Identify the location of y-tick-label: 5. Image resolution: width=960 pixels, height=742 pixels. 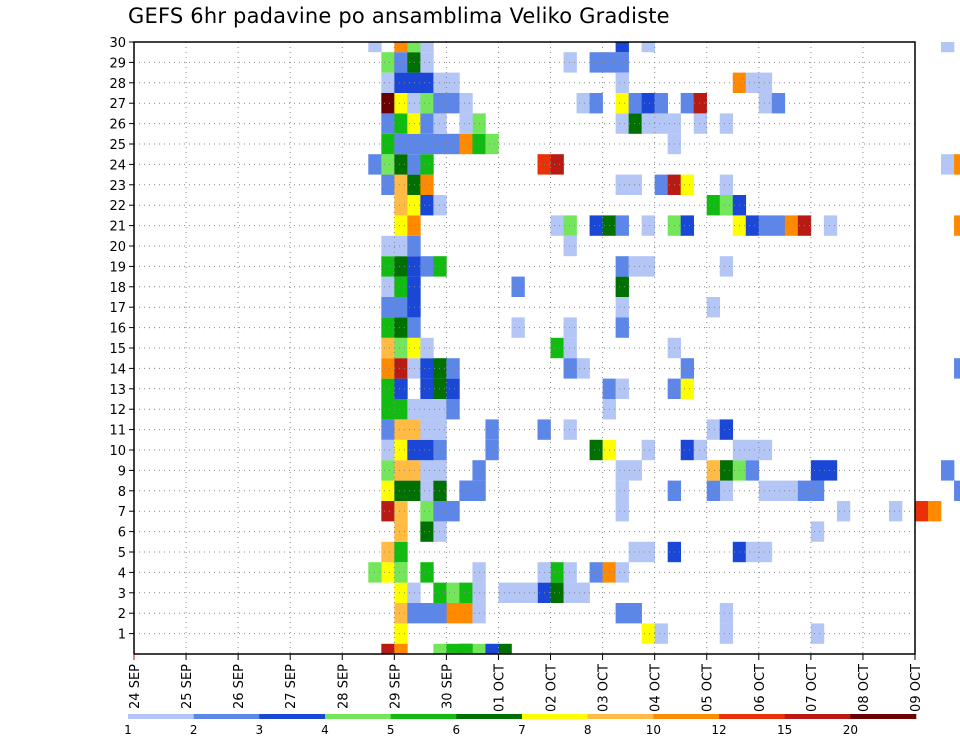
(122, 553).